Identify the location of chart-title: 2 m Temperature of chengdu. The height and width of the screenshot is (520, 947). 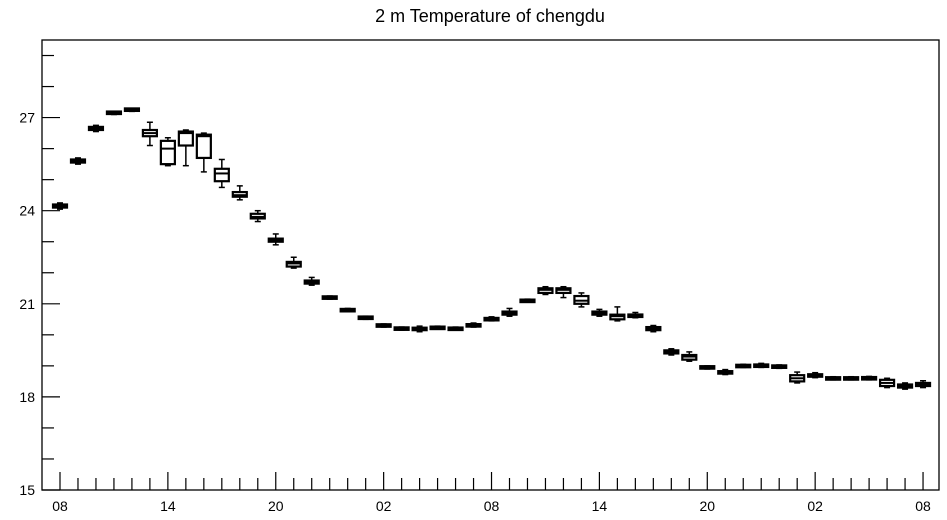
(490, 16).